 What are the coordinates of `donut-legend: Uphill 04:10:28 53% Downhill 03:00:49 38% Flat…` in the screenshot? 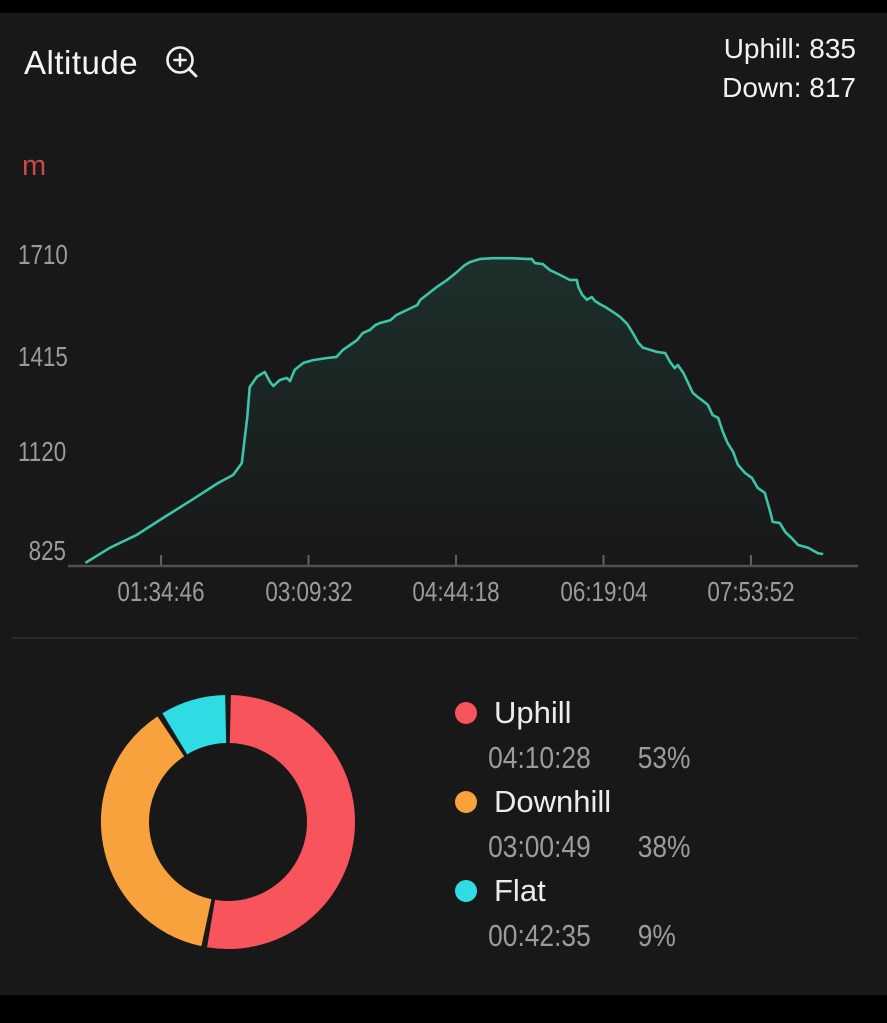 It's located at (655, 824).